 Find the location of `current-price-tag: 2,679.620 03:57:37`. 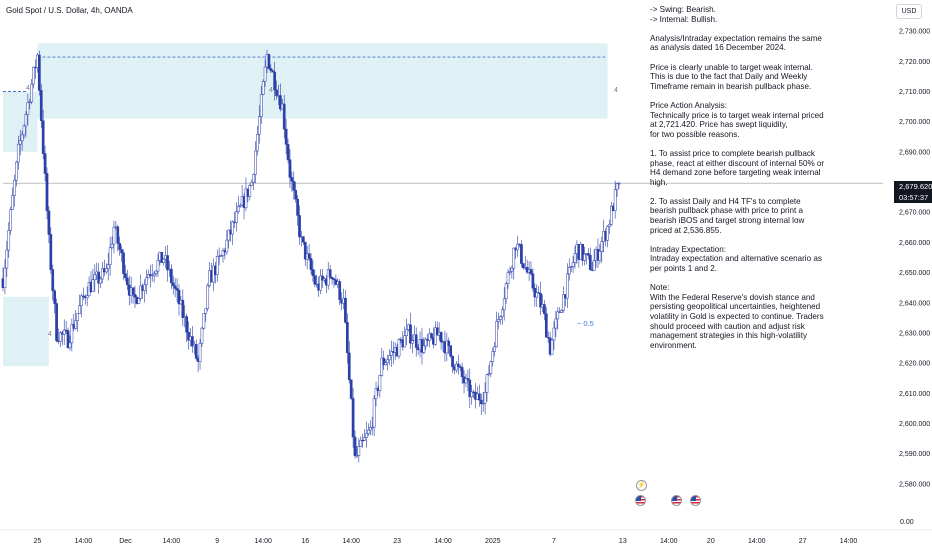

current-price-tag: 2,679.620 03:57:37 is located at coordinates (913, 192).